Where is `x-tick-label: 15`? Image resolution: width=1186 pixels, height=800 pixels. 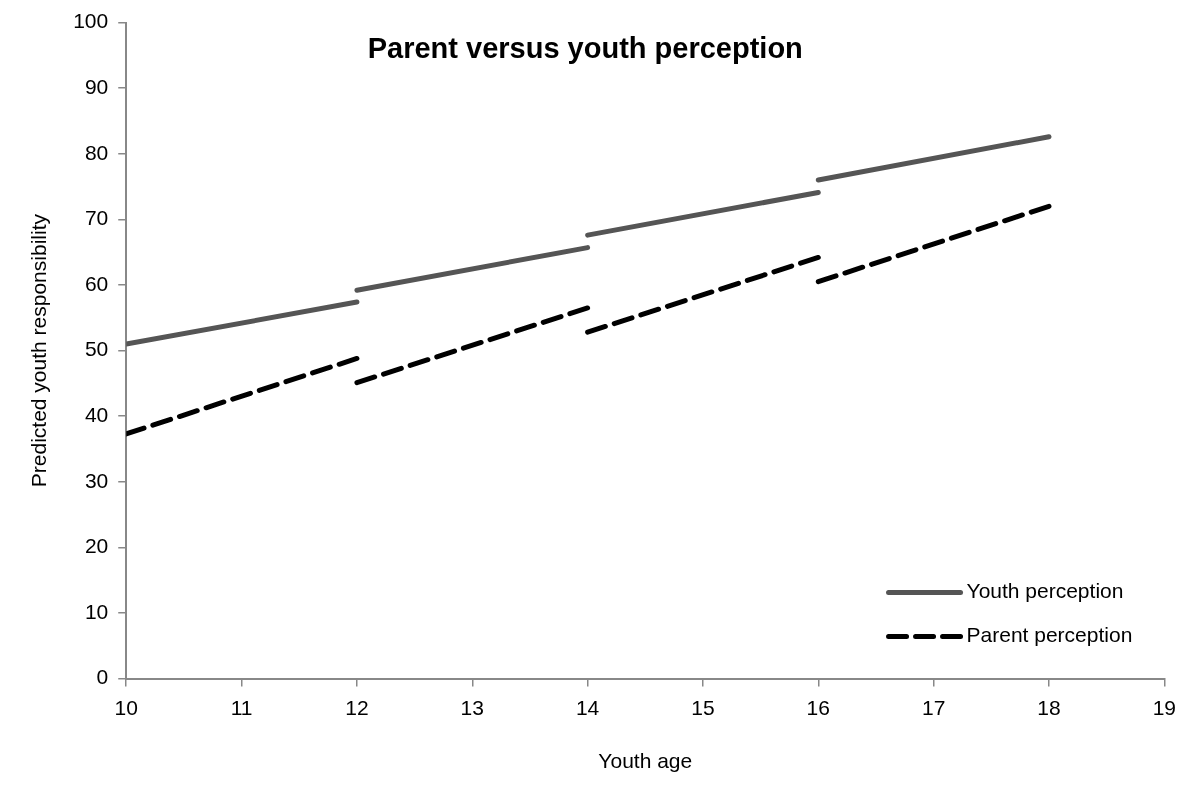
x-tick-label: 15 is located at coordinates (703, 707).